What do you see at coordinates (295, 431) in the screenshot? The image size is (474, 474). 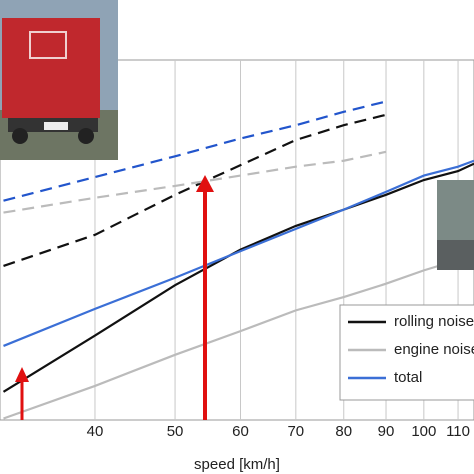 I see `x-tick-label: 70` at bounding box center [295, 431].